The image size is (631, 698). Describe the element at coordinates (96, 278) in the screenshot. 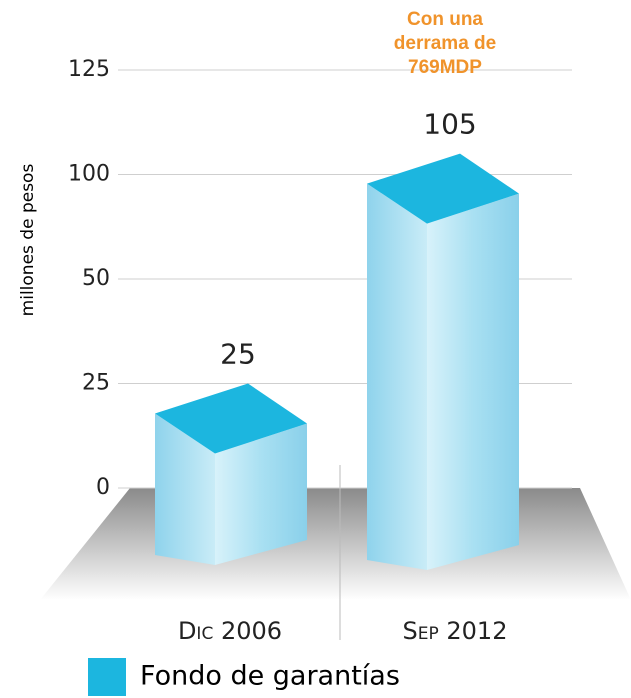

I see `y-tick-label: 50` at that location.